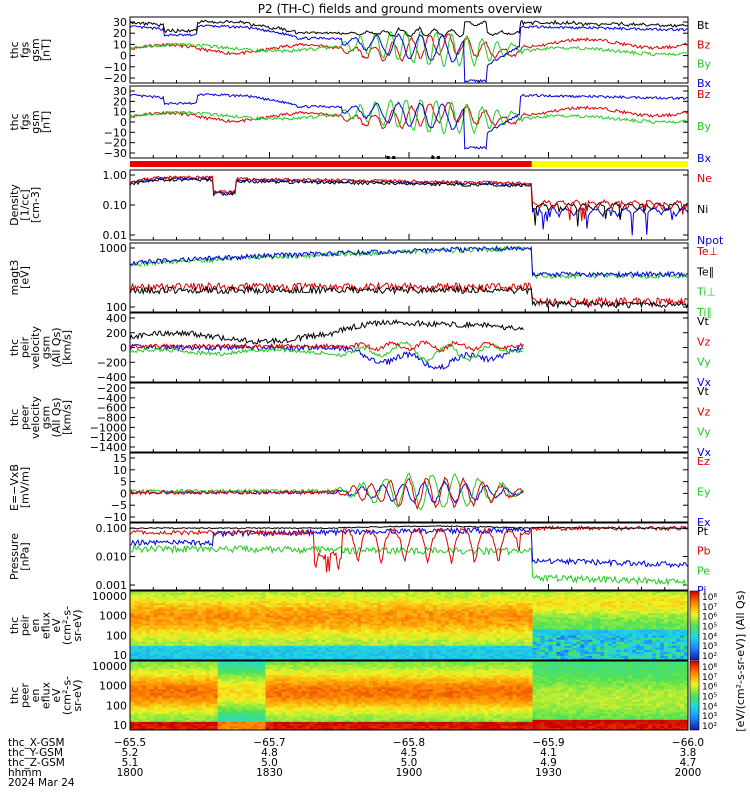  What do you see at coordinates (77, 695) in the screenshot?
I see `panel-10-ylabel-line: sr-eV)` at bounding box center [77, 695].